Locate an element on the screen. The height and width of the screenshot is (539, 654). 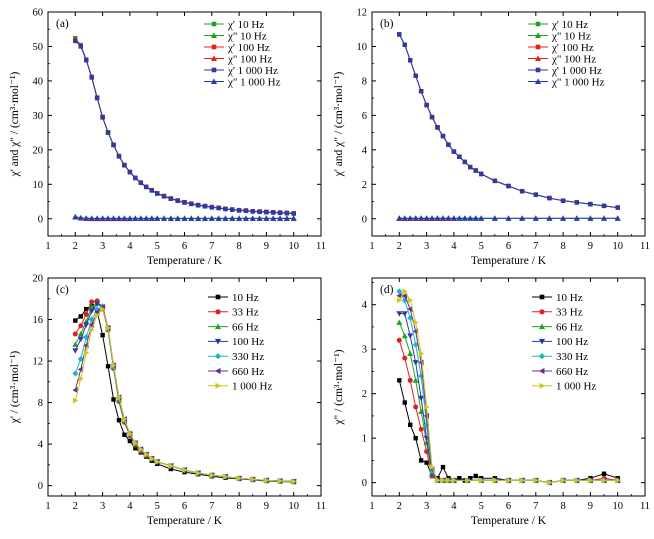
y-axis-label: χ' / (cm³·mol⁻¹) is located at coordinates (15, 388).